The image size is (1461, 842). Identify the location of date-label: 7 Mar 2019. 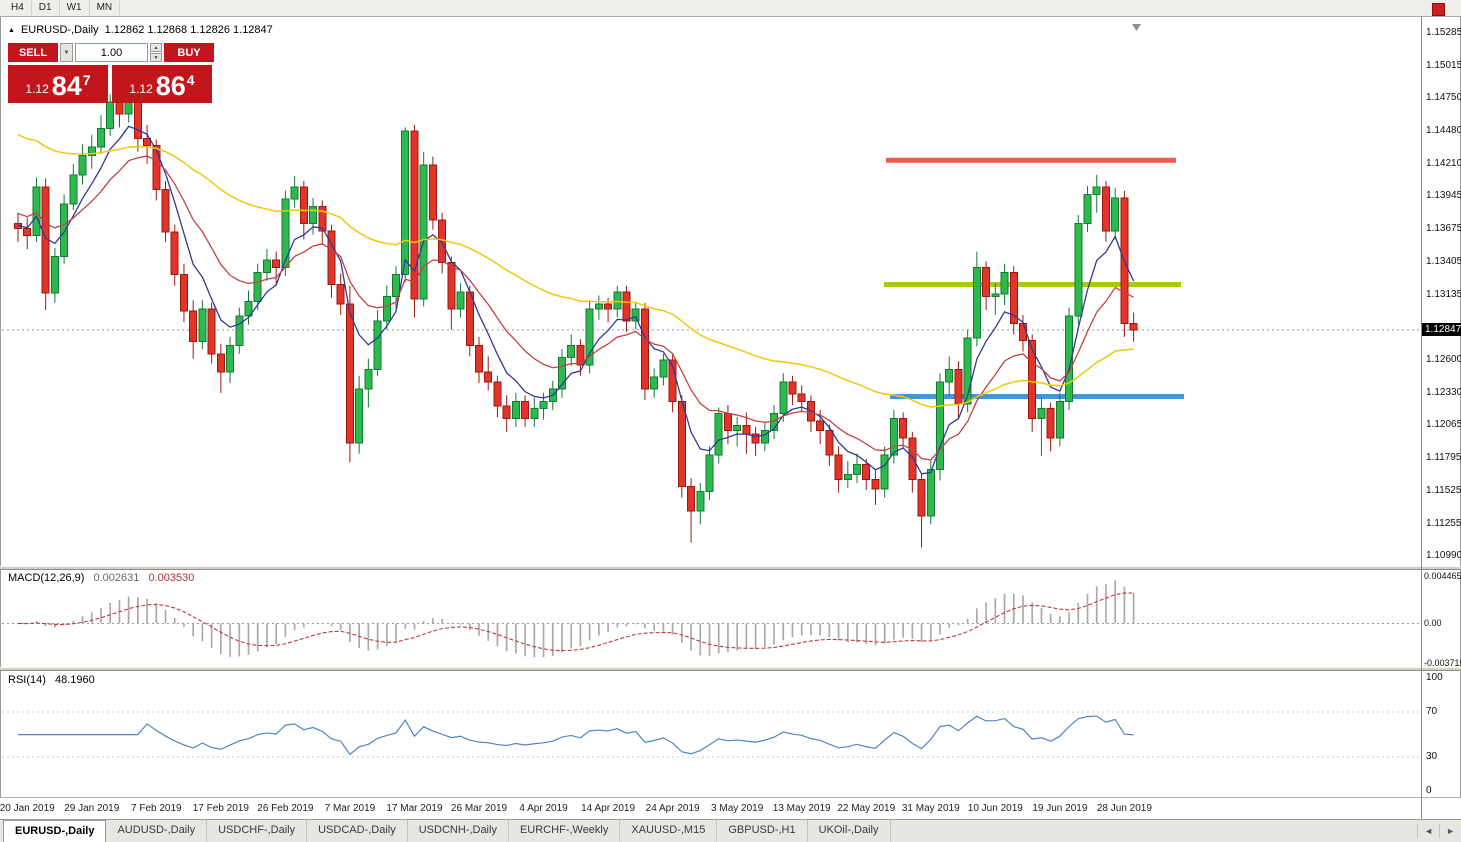
(350, 808).